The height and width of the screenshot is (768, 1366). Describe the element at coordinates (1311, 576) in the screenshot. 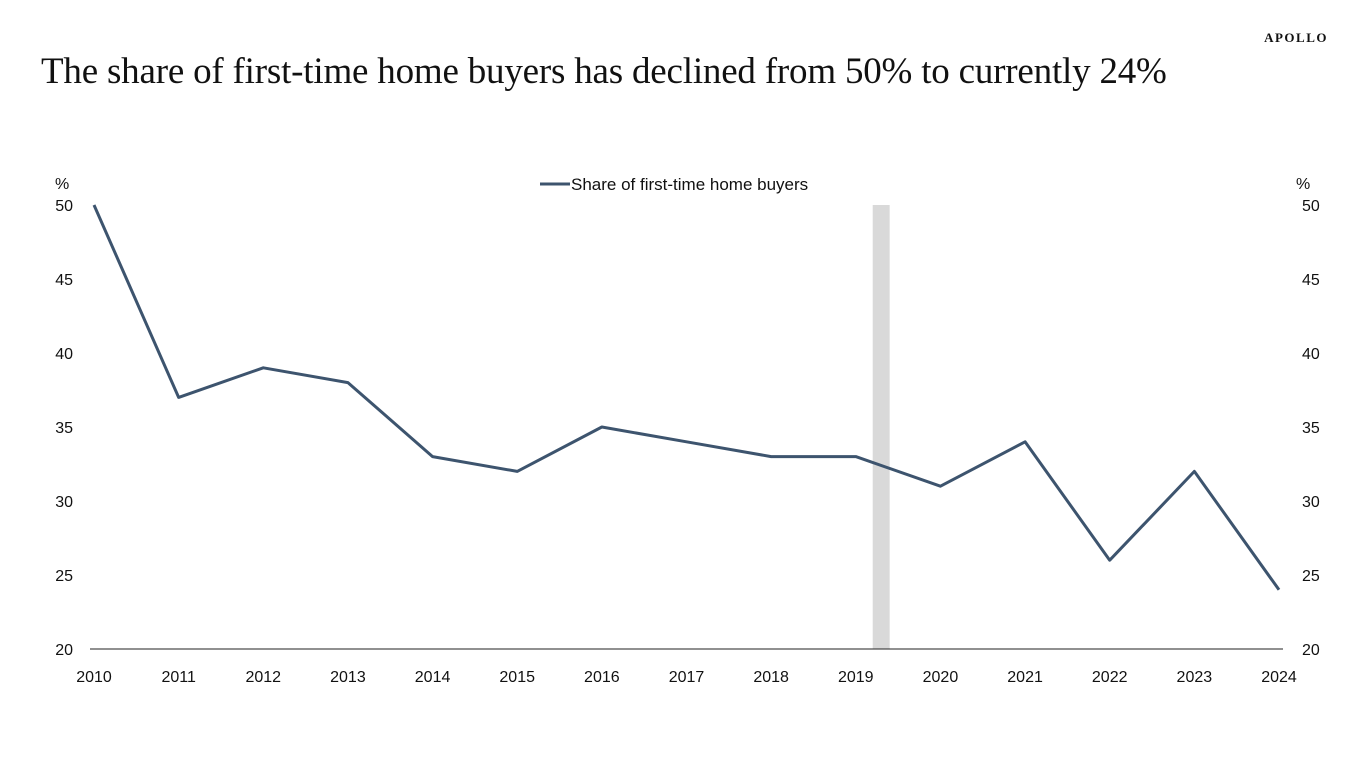

I see `y-tick-label-right: 25` at that location.